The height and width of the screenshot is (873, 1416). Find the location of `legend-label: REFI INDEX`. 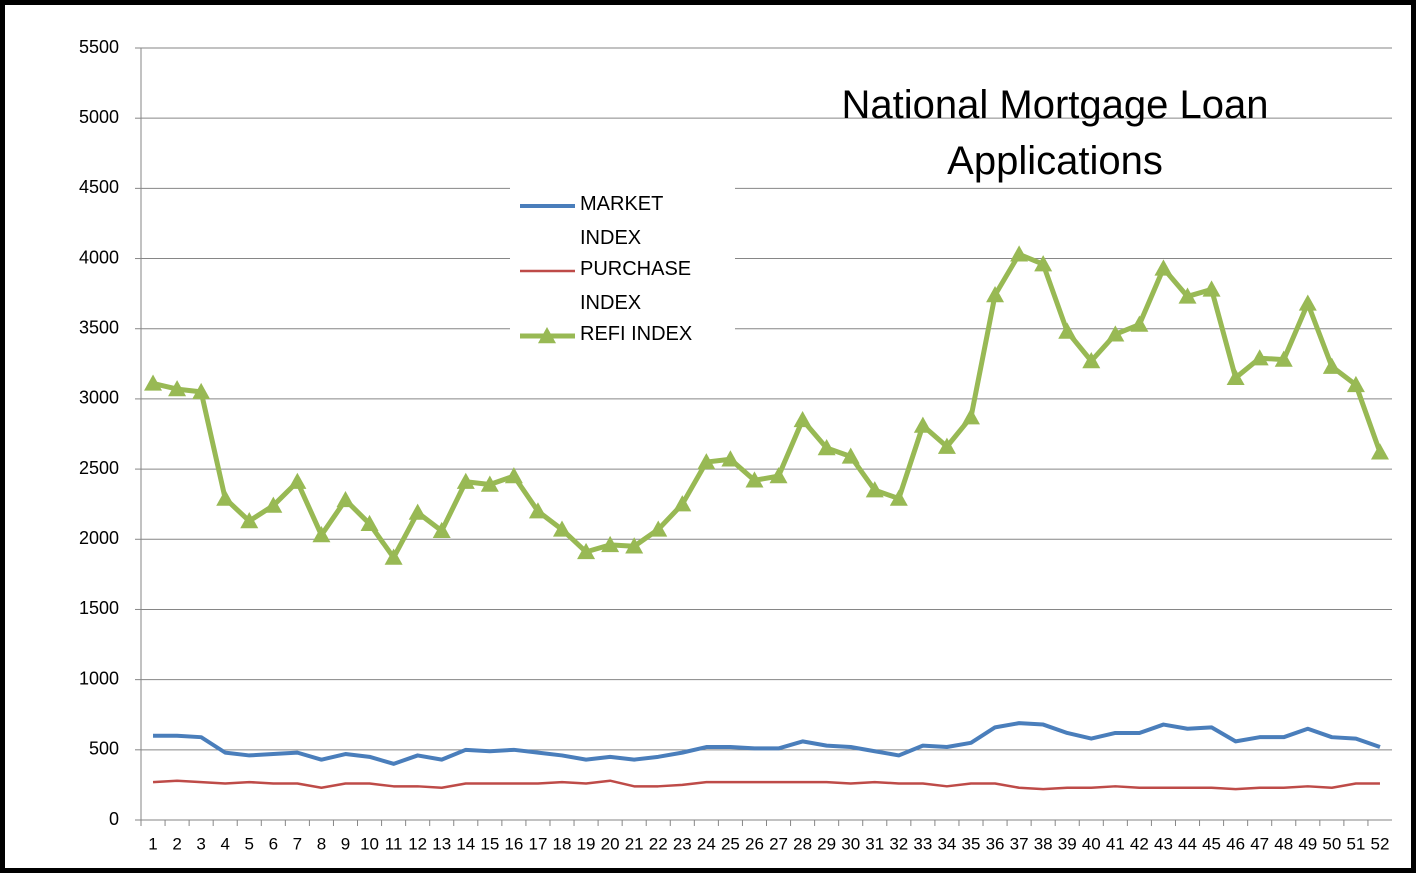

legend-label: REFI INDEX is located at coordinates (636, 334).